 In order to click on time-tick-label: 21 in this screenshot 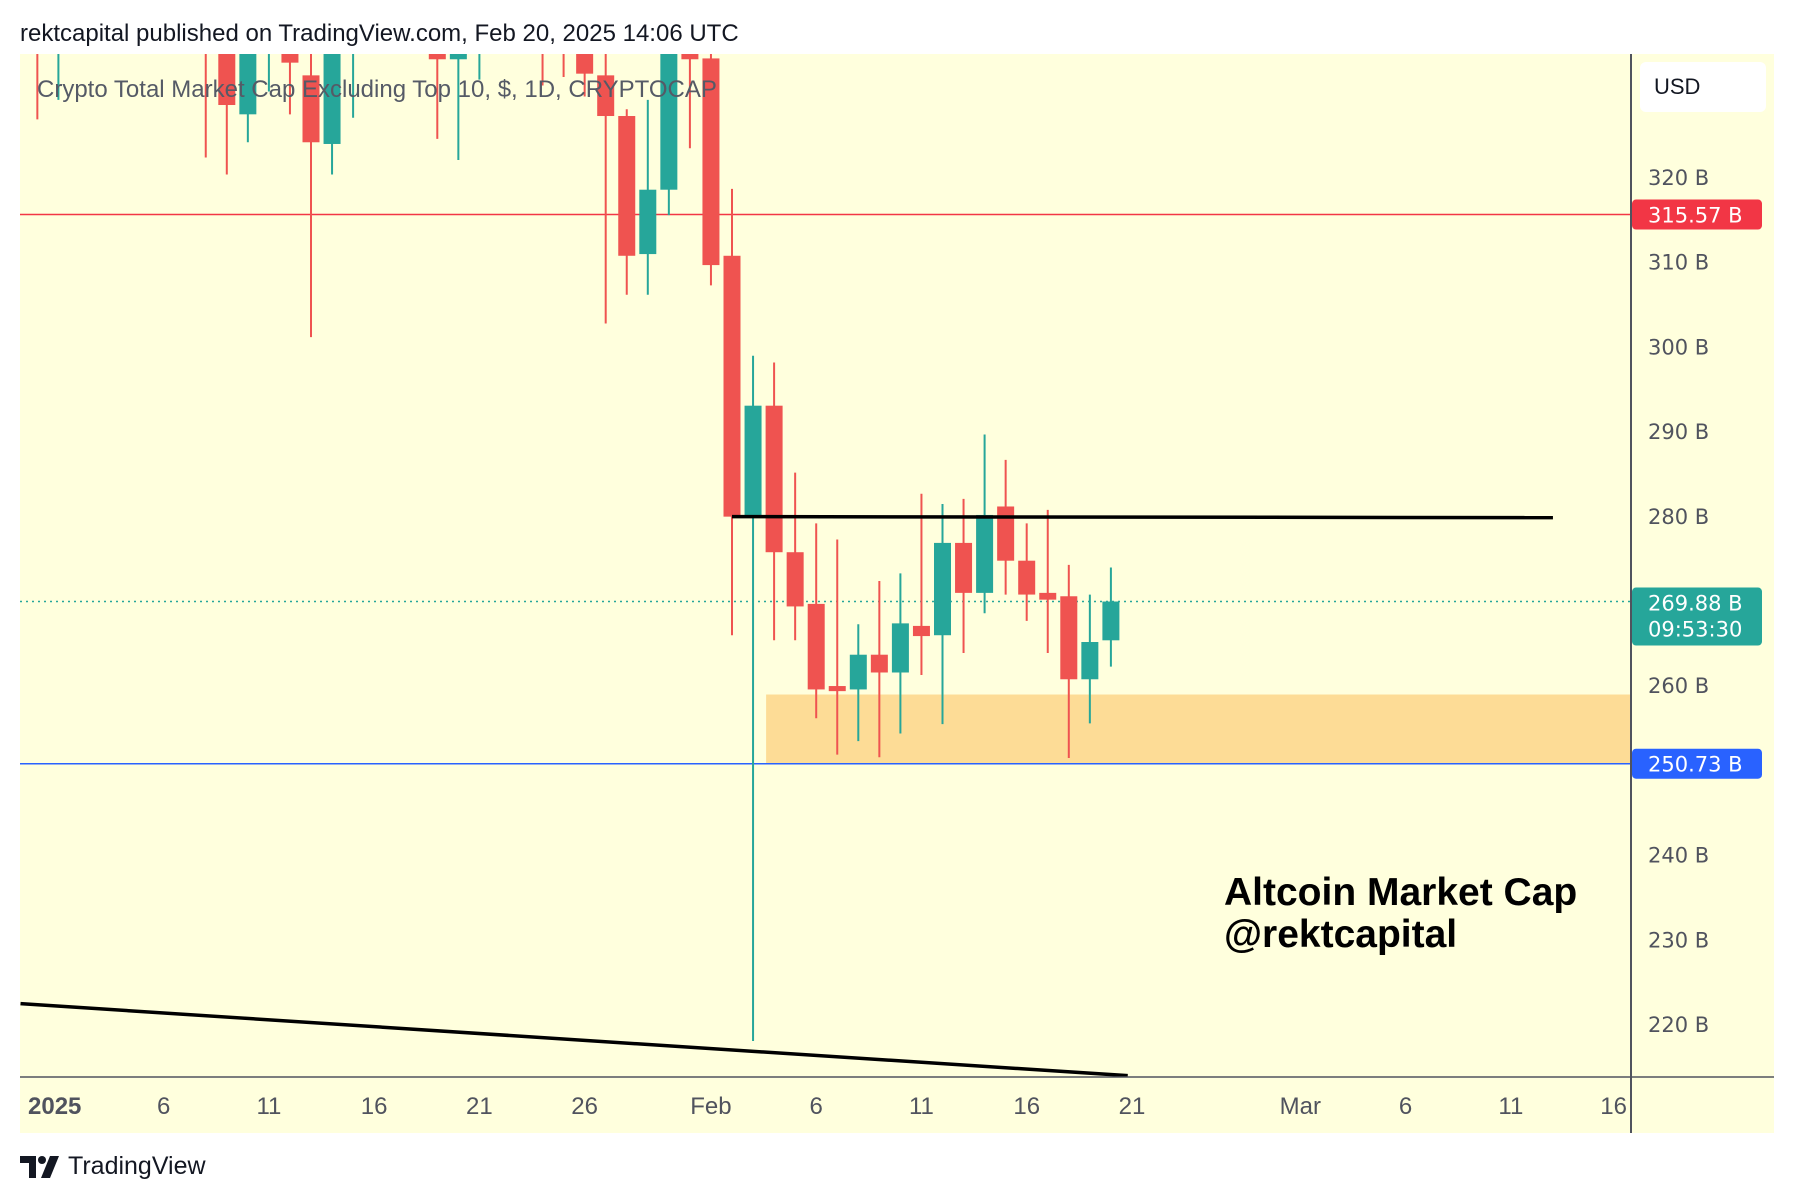, I will do `click(1132, 1106)`.